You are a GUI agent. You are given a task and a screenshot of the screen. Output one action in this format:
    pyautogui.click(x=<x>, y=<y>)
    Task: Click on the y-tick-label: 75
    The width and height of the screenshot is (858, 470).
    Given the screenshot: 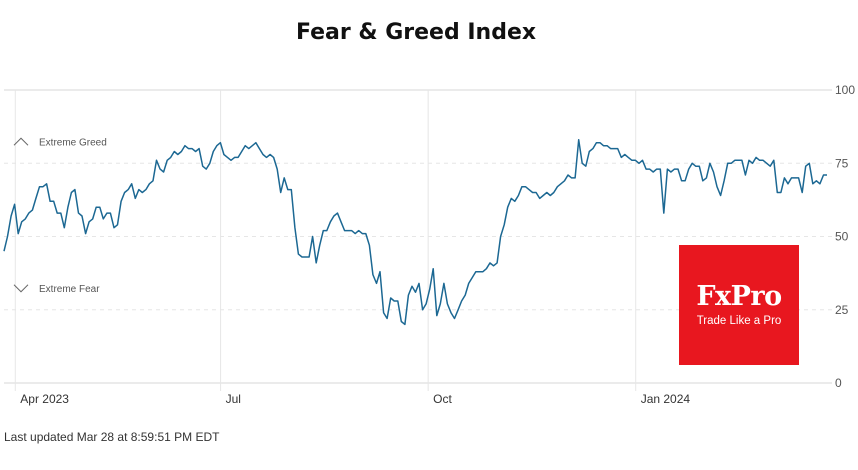 What is the action you would take?
    pyautogui.click(x=842, y=163)
    